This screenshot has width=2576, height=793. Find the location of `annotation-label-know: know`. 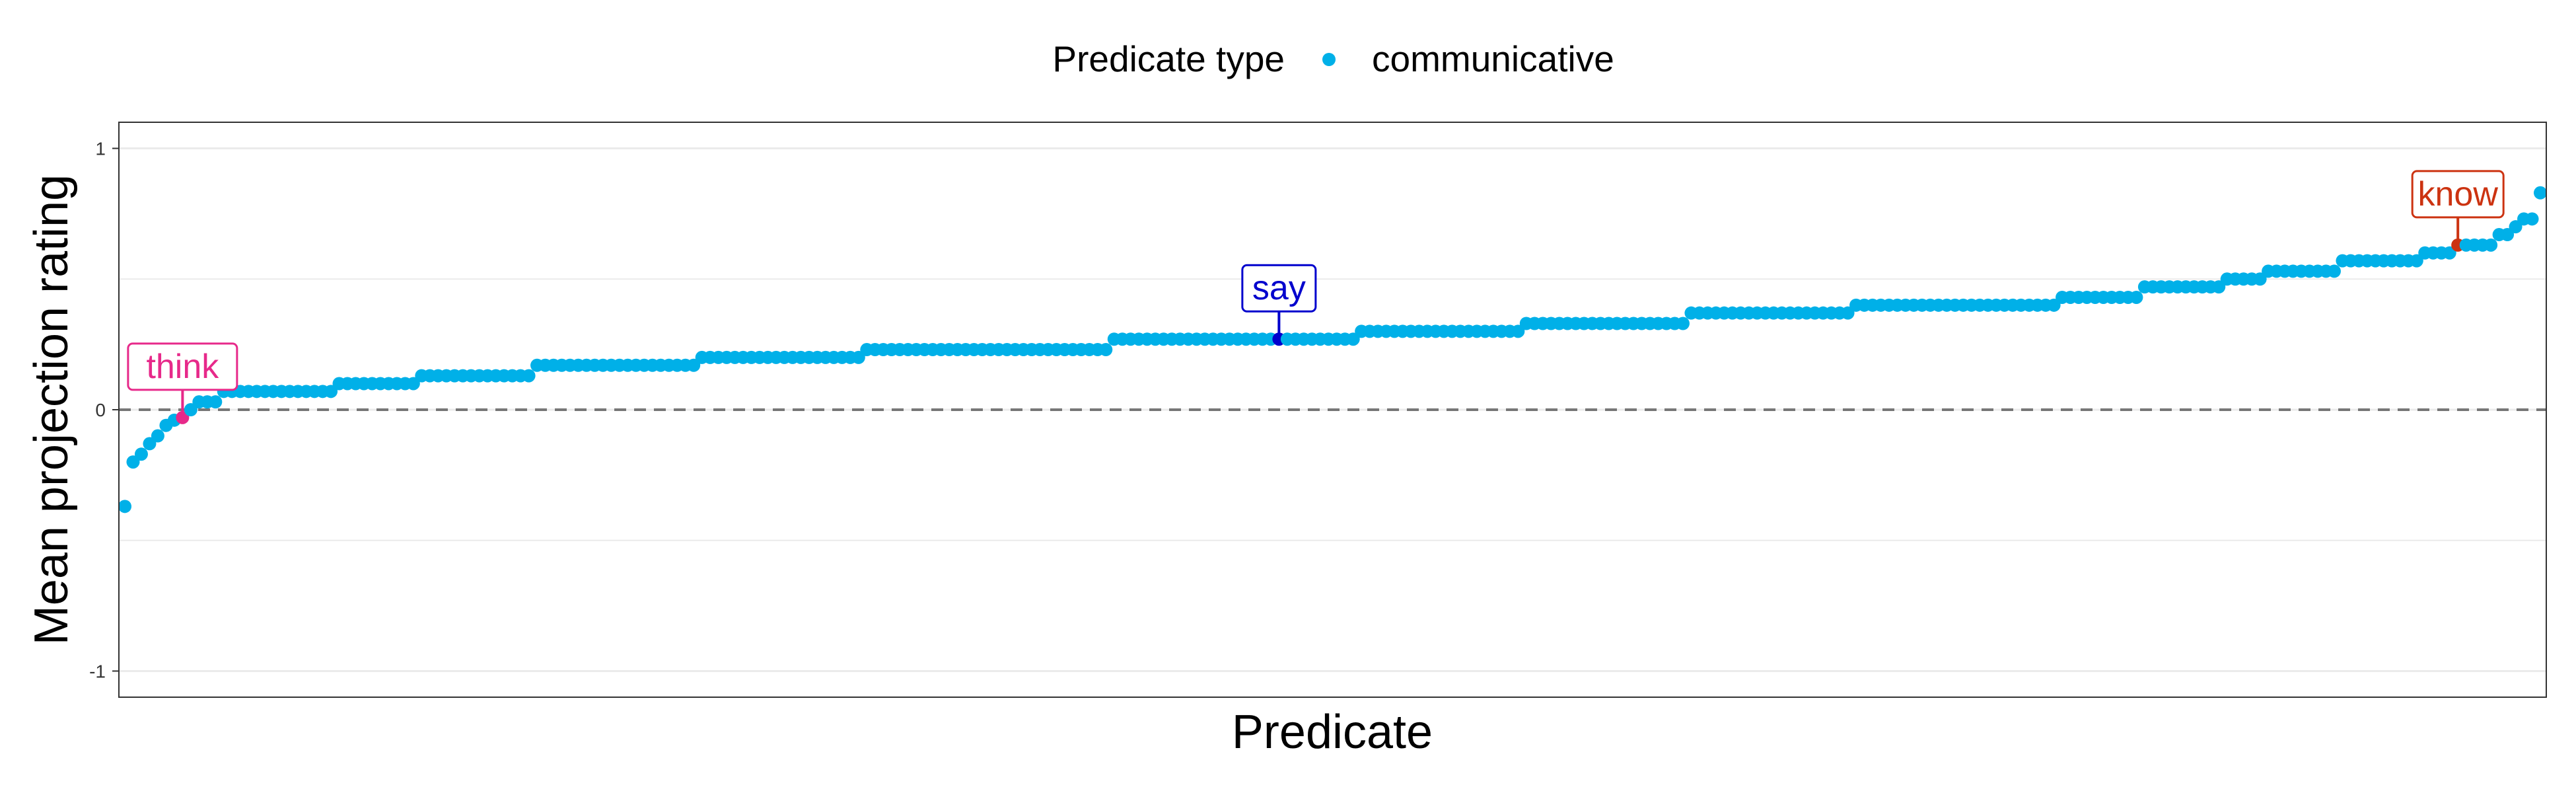

annotation-label-know: know is located at coordinates (2457, 194).